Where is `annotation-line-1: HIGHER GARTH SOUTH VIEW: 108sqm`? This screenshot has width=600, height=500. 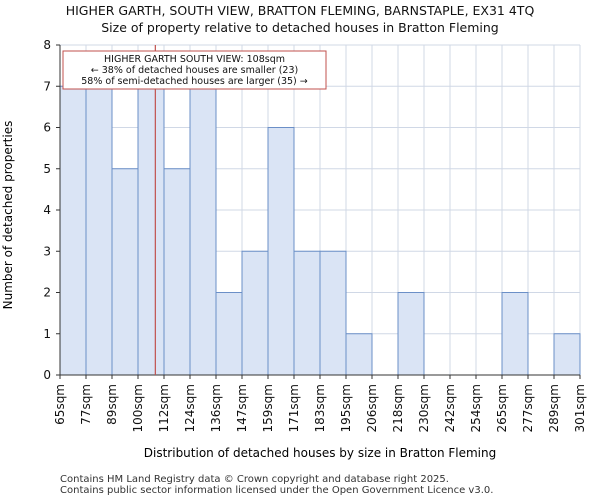 annotation-line-1: HIGHER GARTH SOUTH VIEW: 108sqm is located at coordinates (194, 59).